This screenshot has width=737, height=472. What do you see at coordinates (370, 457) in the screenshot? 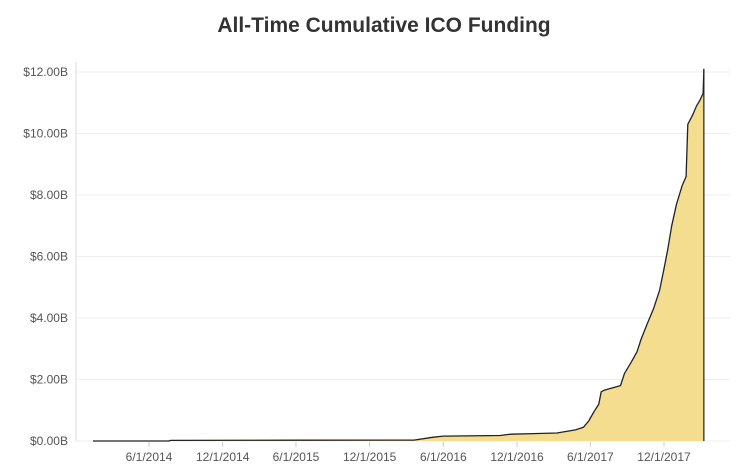
I see `x-tick-label: 12/1/2015` at bounding box center [370, 457].